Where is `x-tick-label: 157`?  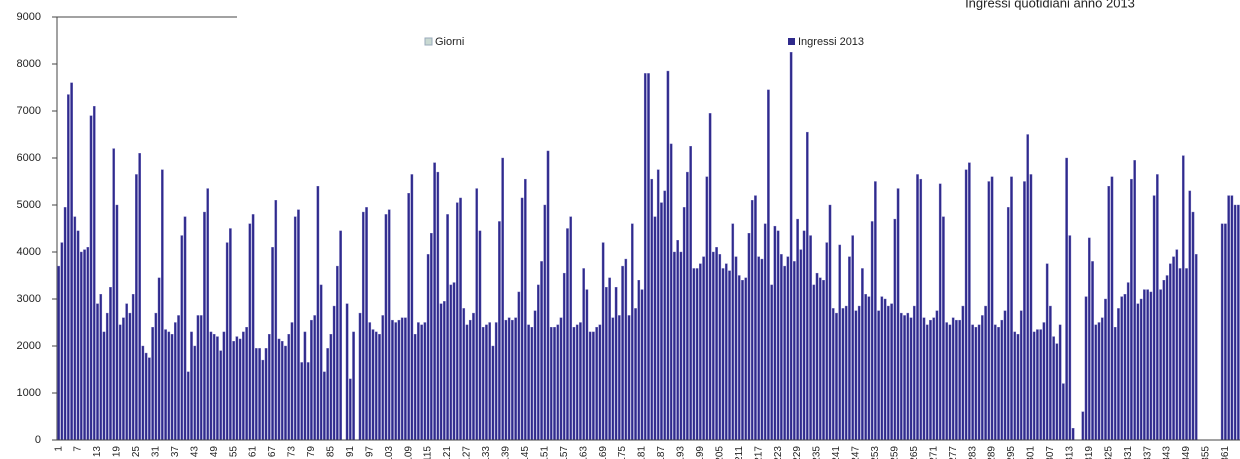
x-tick-label: 157 is located at coordinates (564, 452).